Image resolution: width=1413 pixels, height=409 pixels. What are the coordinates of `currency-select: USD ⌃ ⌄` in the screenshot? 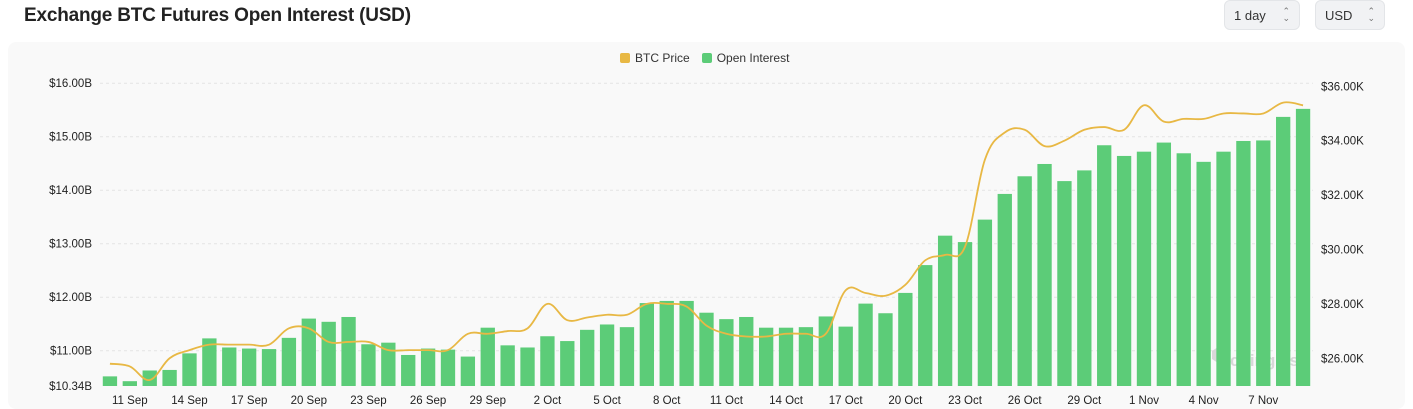 It's located at (1350, 15).